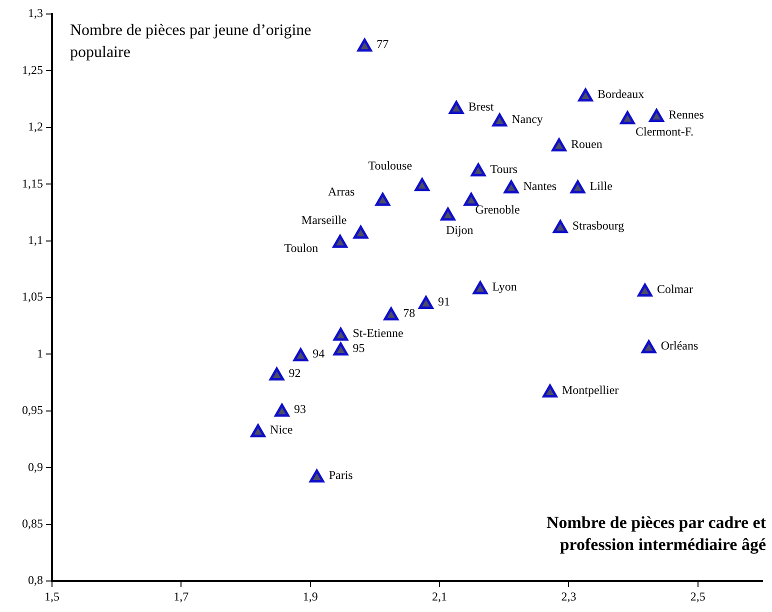 The height and width of the screenshot is (612, 772). Describe the element at coordinates (698, 596) in the screenshot. I see `x-tick-label: 2,5` at that location.